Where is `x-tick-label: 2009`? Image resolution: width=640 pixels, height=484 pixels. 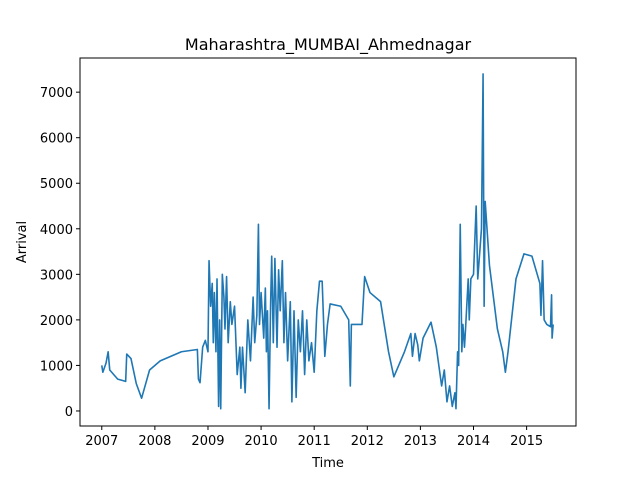
x-tick-label: 2009 is located at coordinates (207, 441).